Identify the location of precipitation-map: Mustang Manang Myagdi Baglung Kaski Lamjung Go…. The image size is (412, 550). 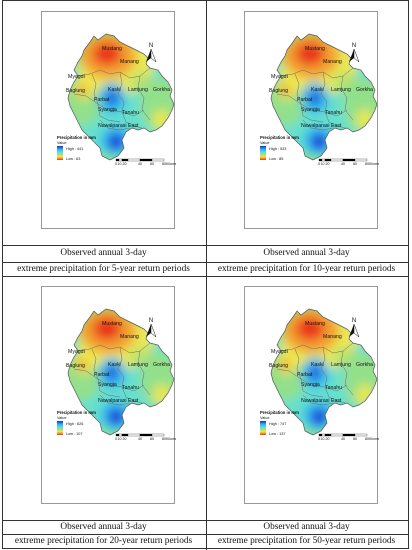
(116, 99).